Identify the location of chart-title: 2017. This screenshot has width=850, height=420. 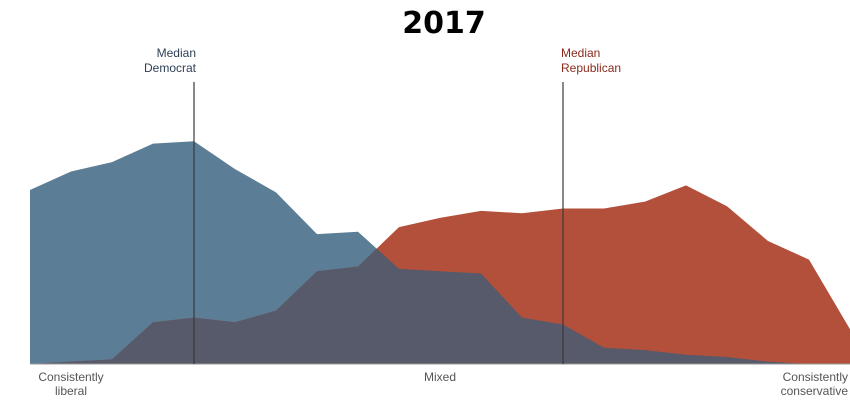
(444, 23).